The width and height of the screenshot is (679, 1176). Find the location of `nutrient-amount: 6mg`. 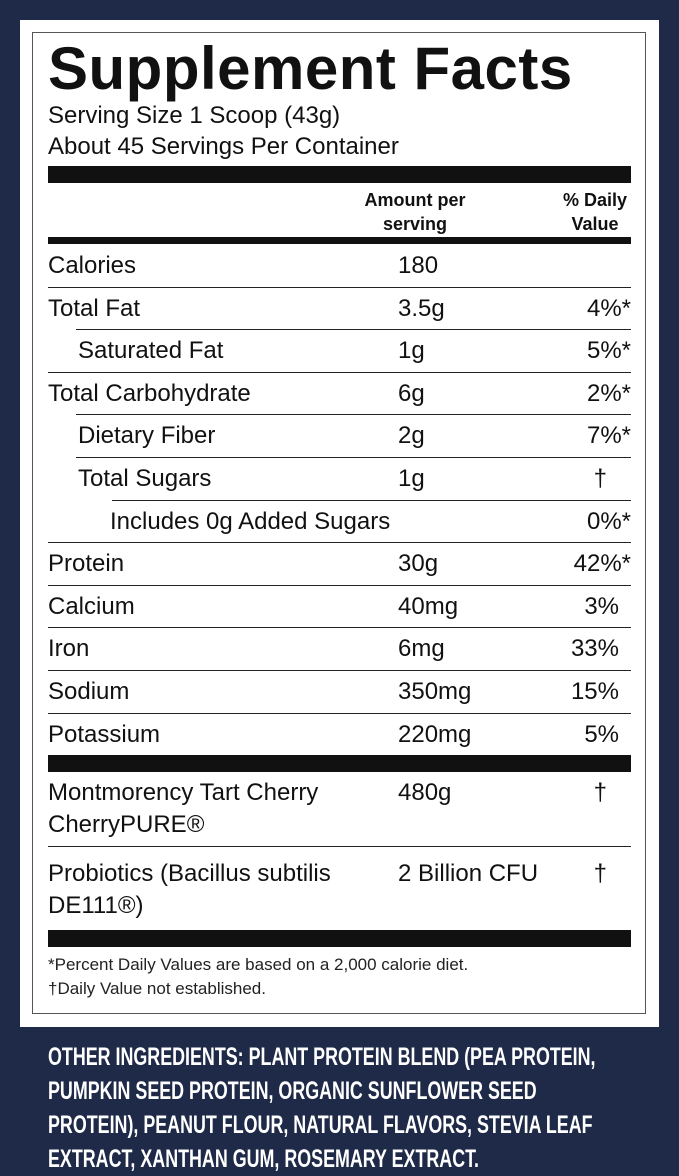

nutrient-amount: 6mg is located at coordinates (421, 648).